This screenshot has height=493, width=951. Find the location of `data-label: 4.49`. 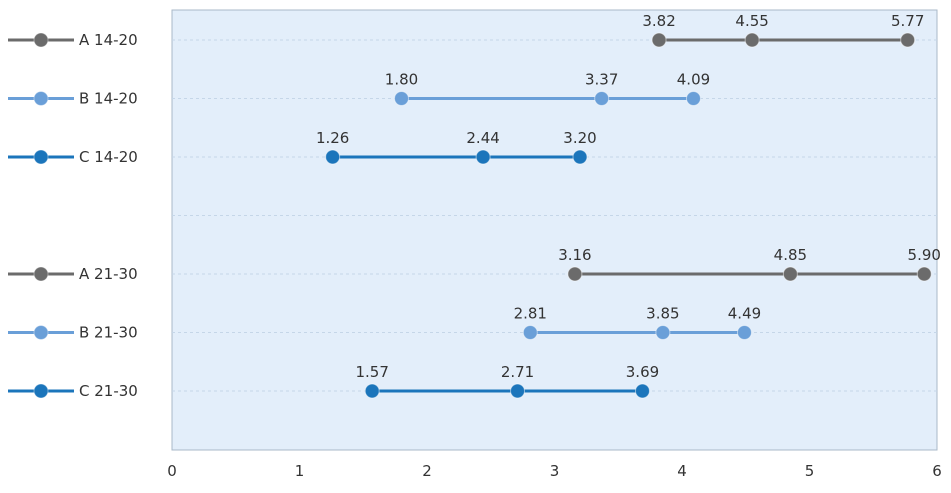

data-label: 4.49 is located at coordinates (744, 314).